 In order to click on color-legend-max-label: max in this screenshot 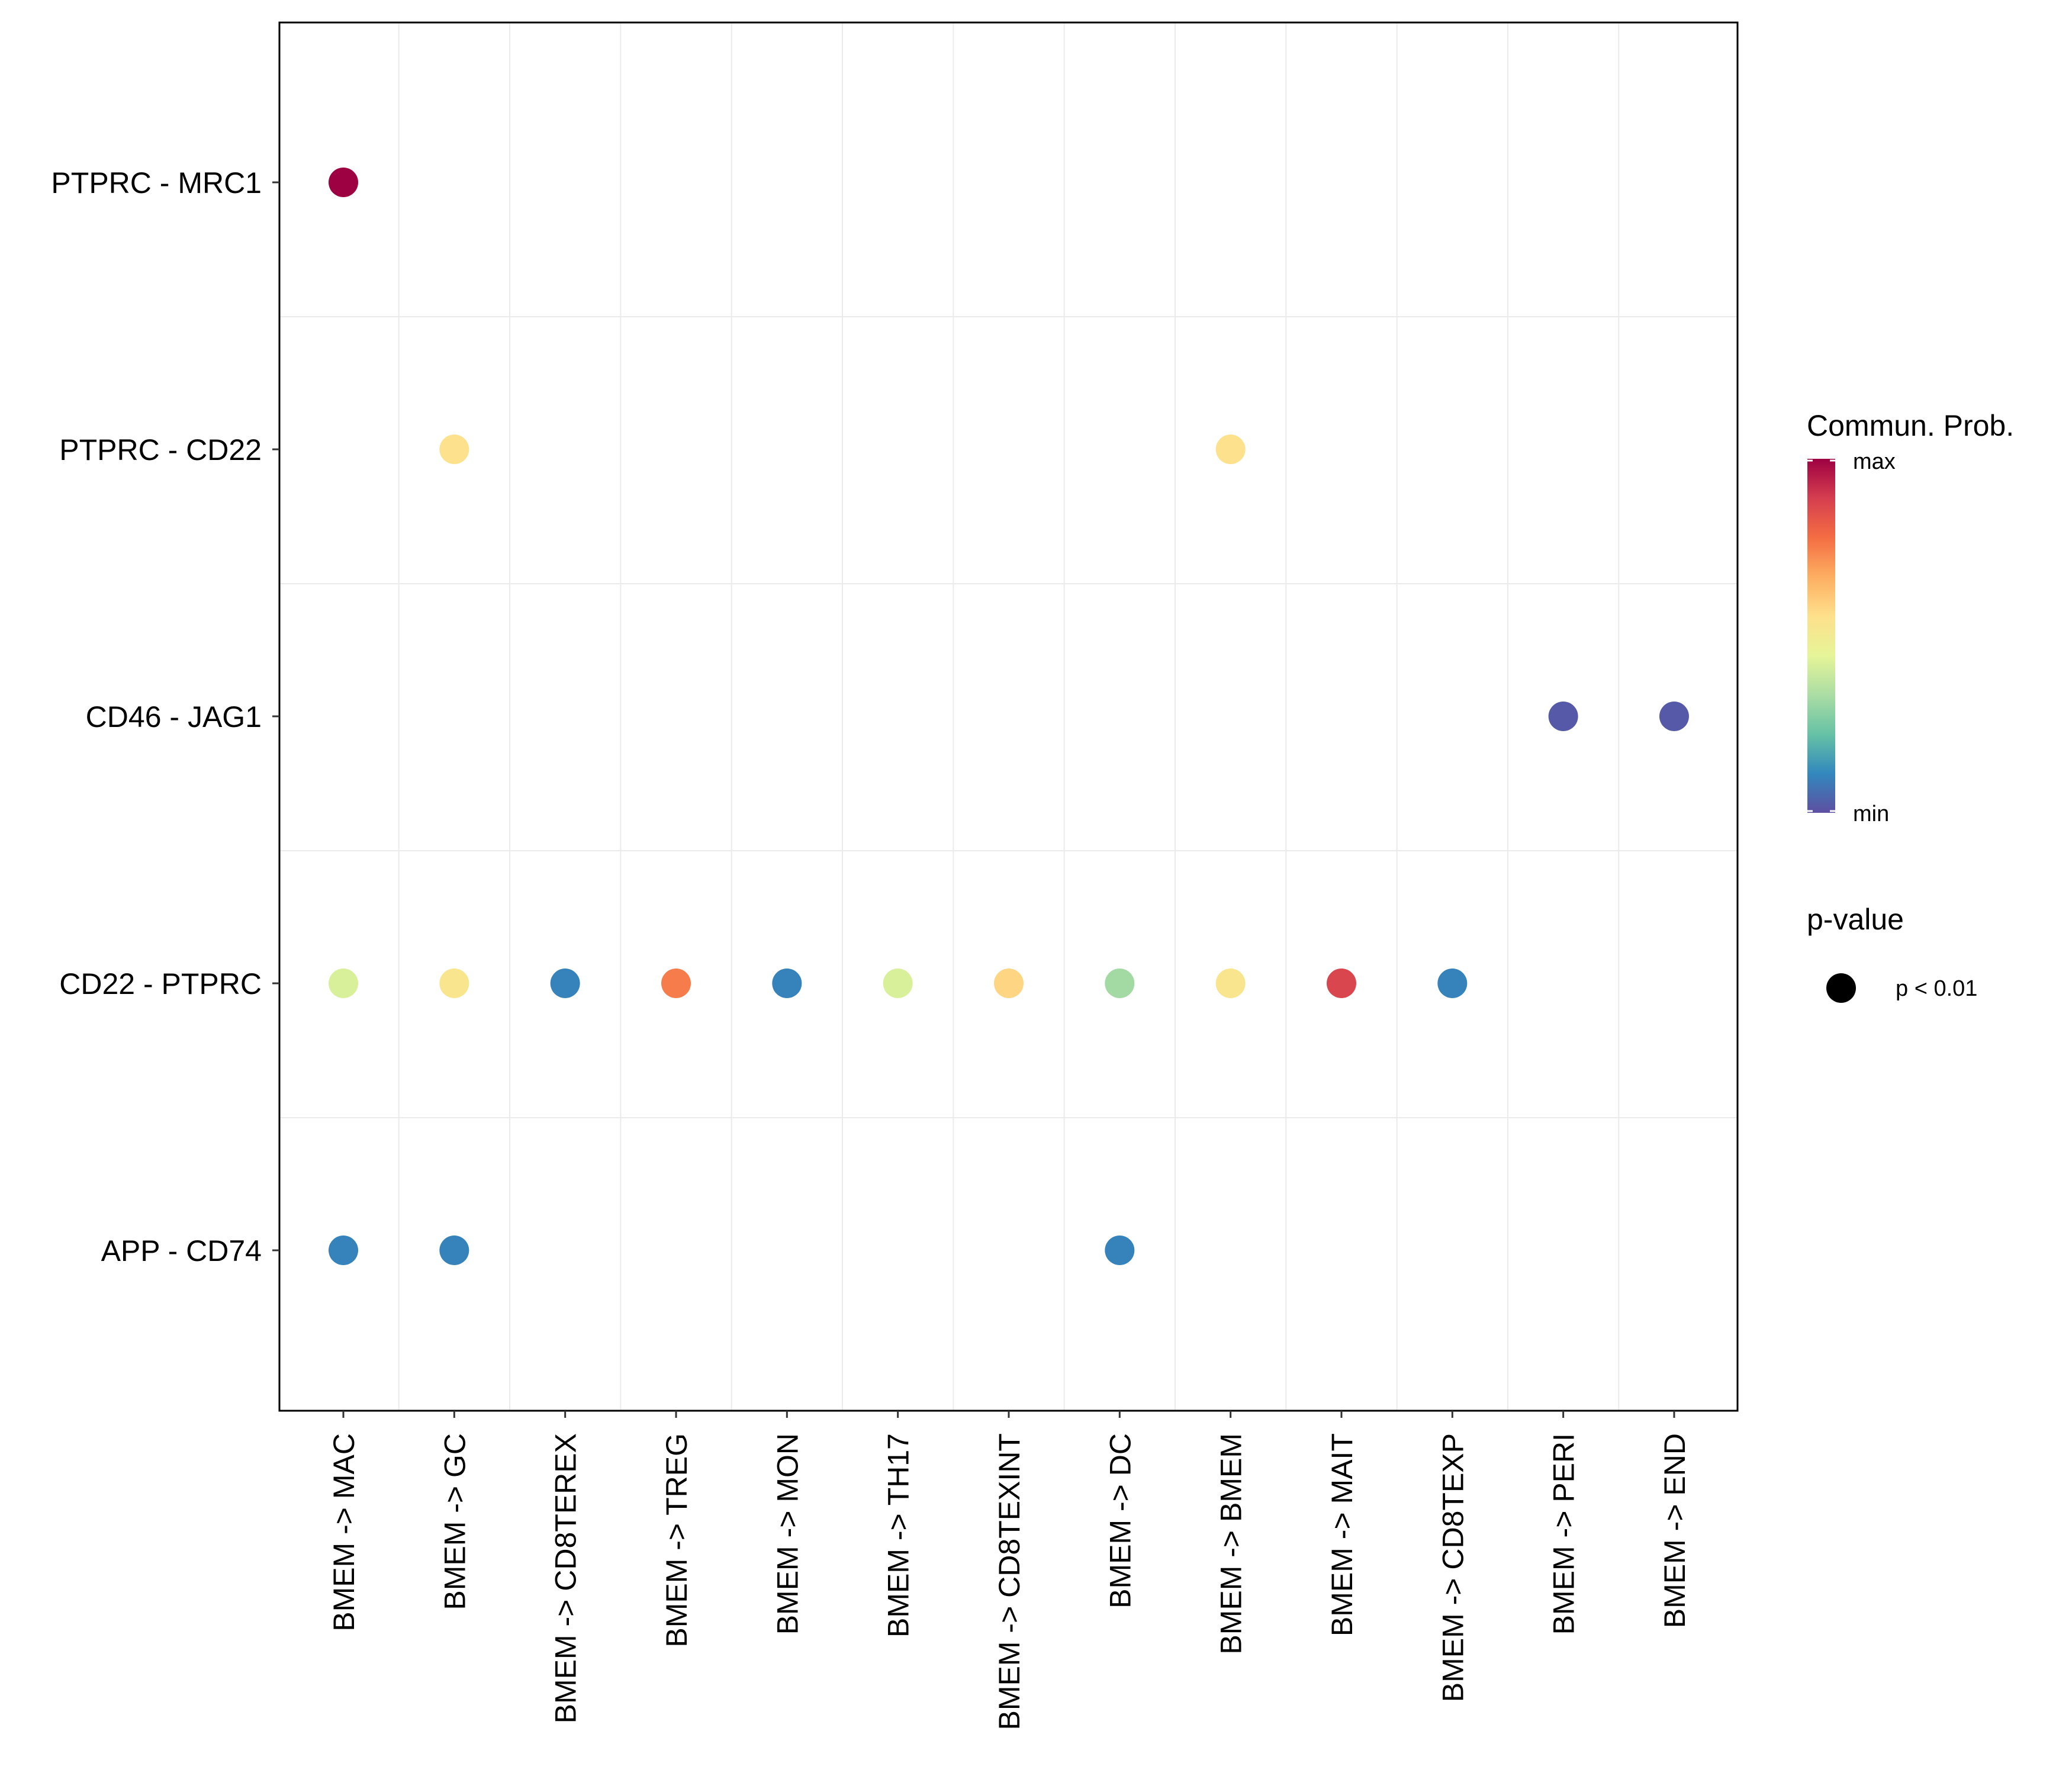, I will do `click(1874, 461)`.